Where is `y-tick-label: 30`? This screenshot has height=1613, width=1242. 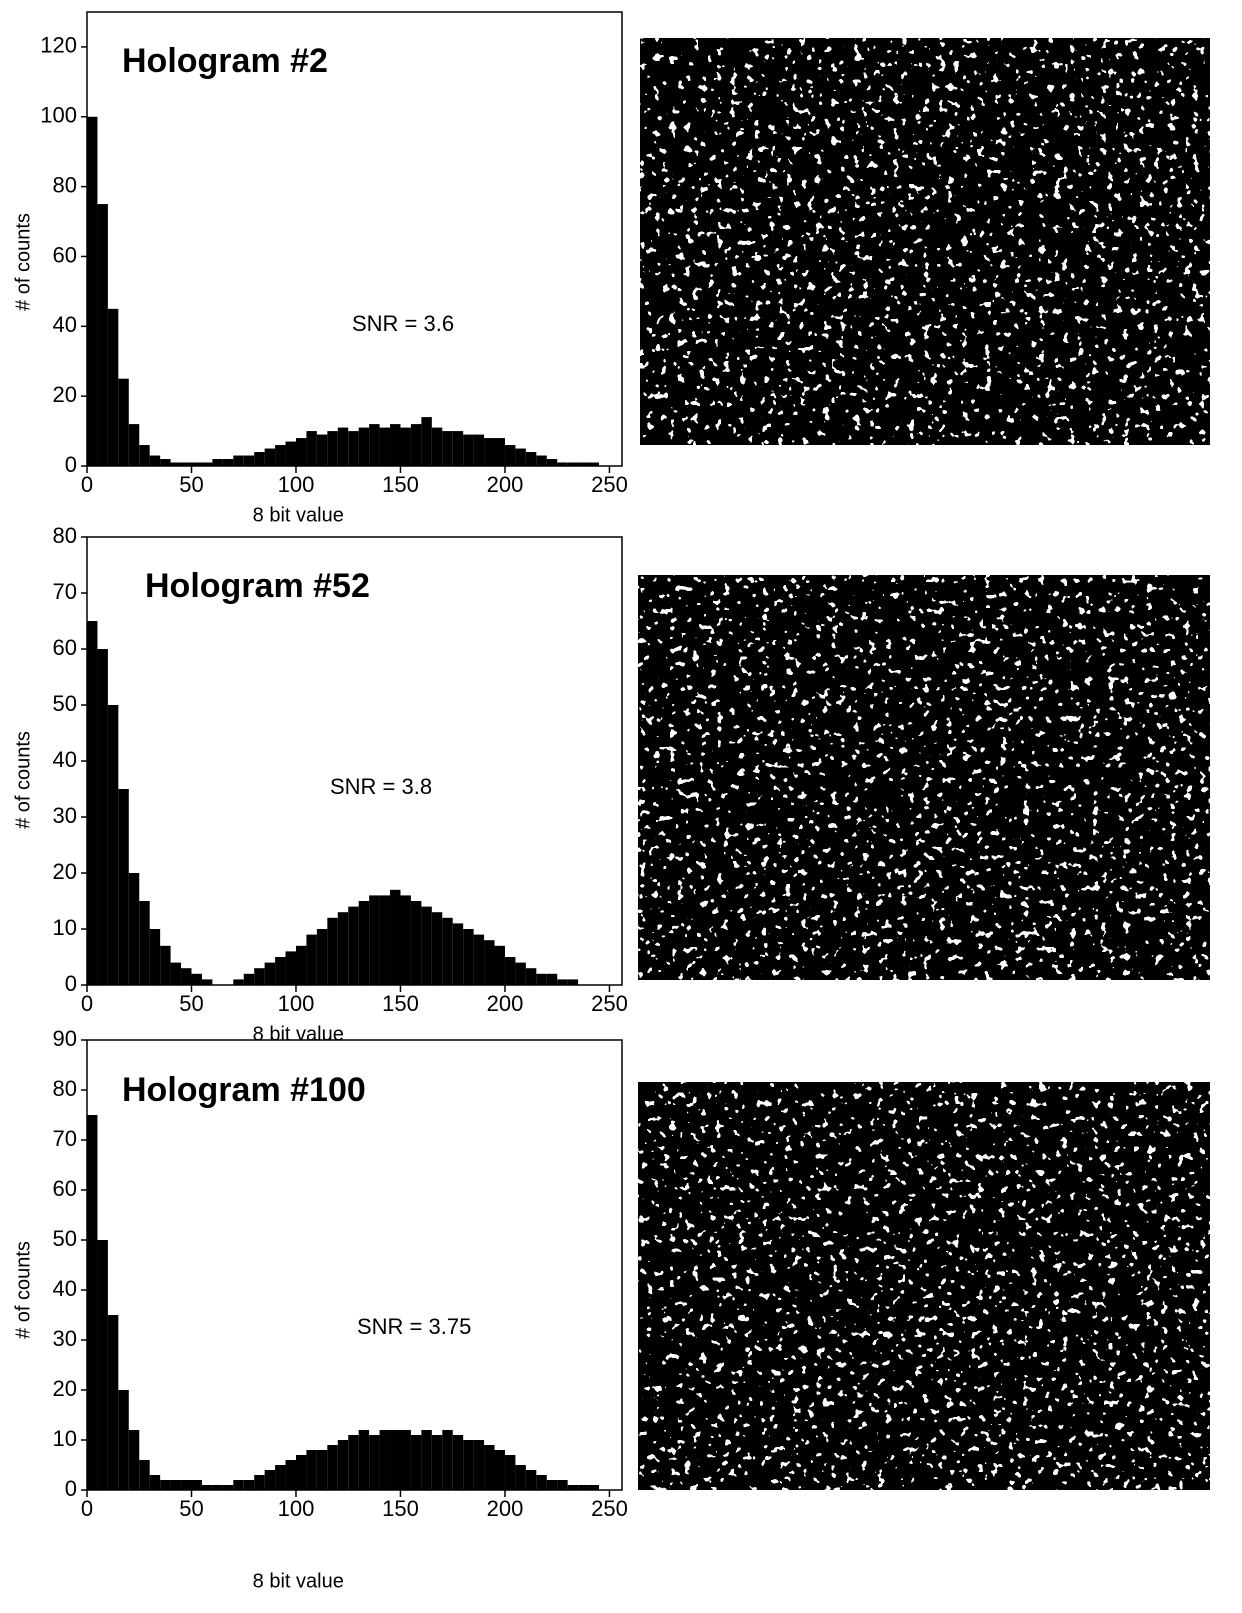
y-tick-label: 30 is located at coordinates (65, 1338).